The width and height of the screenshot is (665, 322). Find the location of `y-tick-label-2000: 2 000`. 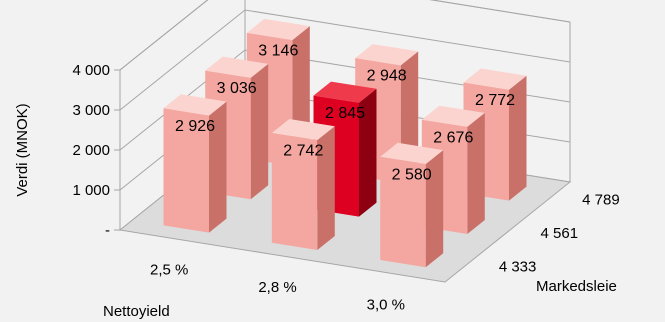

y-tick-label-2000: 2 000 is located at coordinates (91, 150).